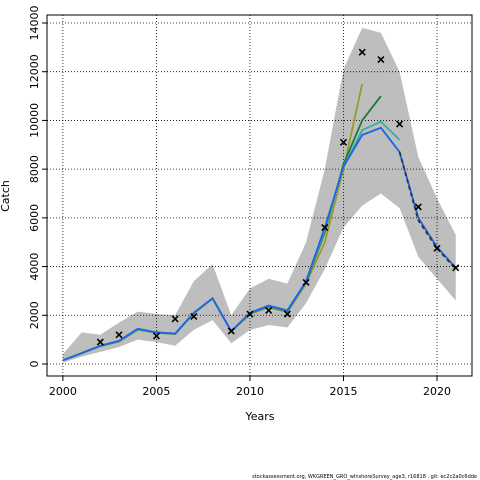 This screenshot has width=480, height=480. Describe the element at coordinates (34, 315) in the screenshot. I see `y-tick-label: 2000` at that location.